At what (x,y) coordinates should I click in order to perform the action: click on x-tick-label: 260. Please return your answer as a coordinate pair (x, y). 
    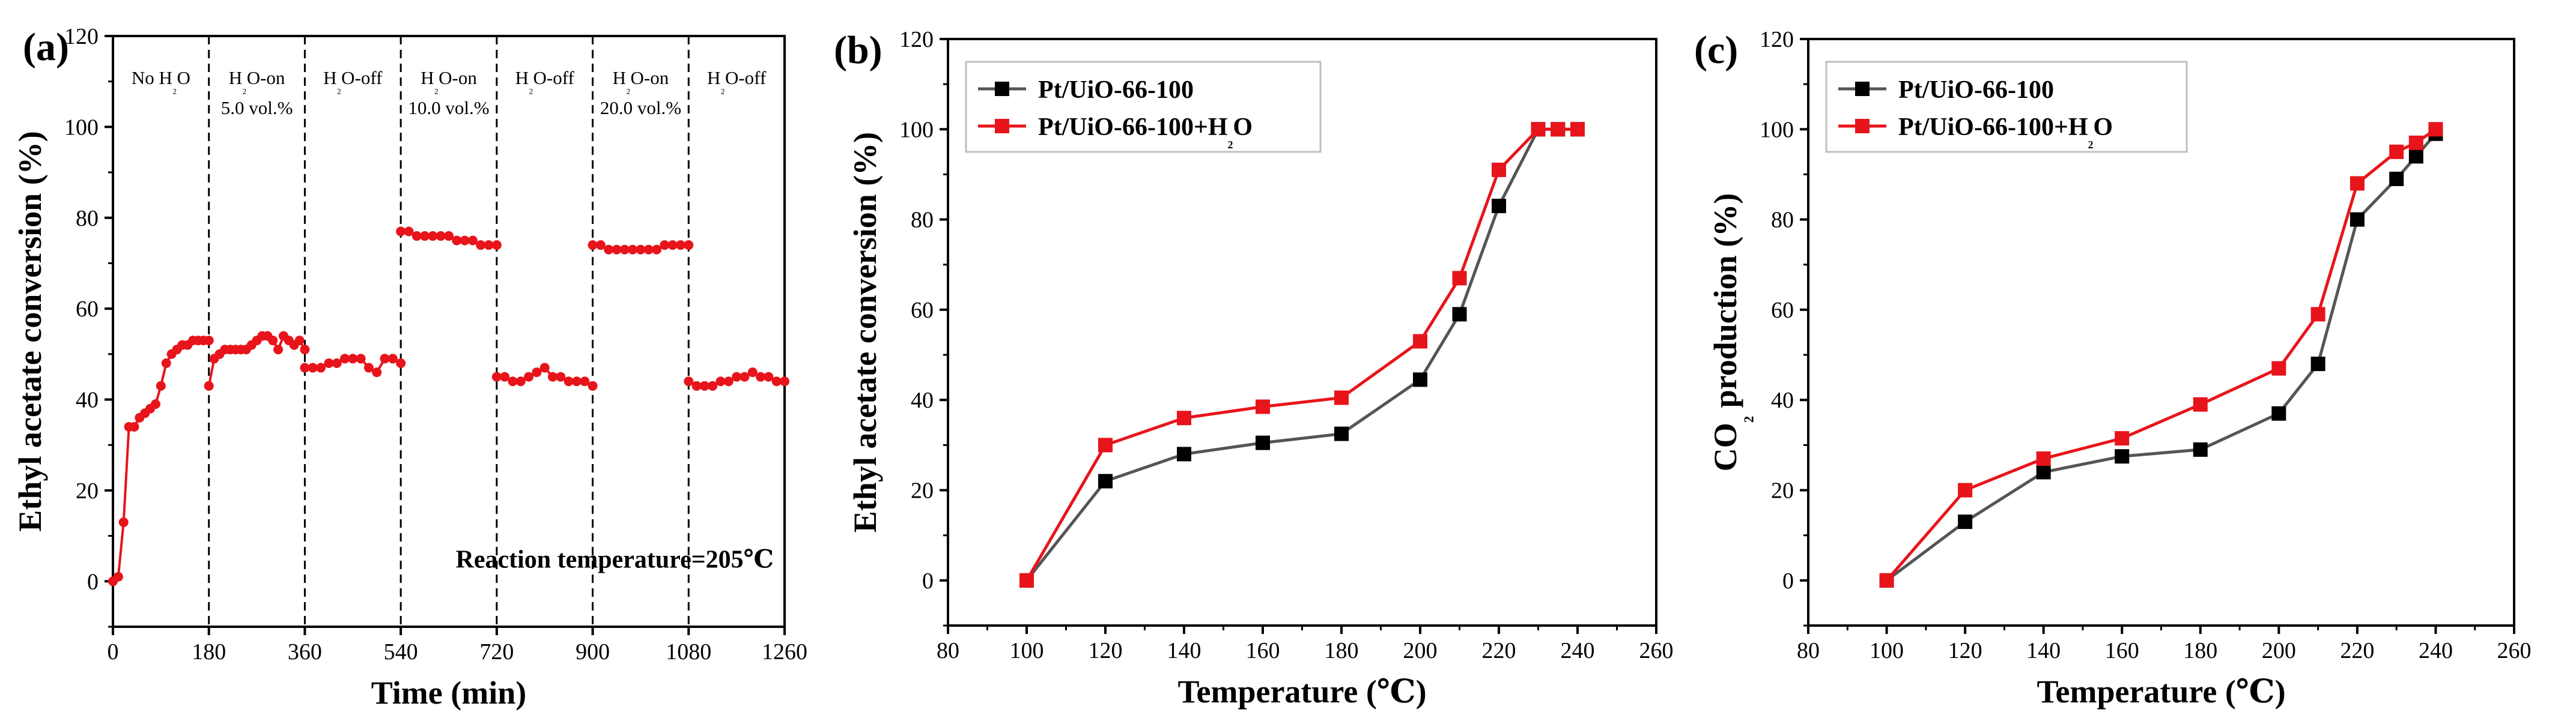
    Looking at the image, I should click on (2514, 651).